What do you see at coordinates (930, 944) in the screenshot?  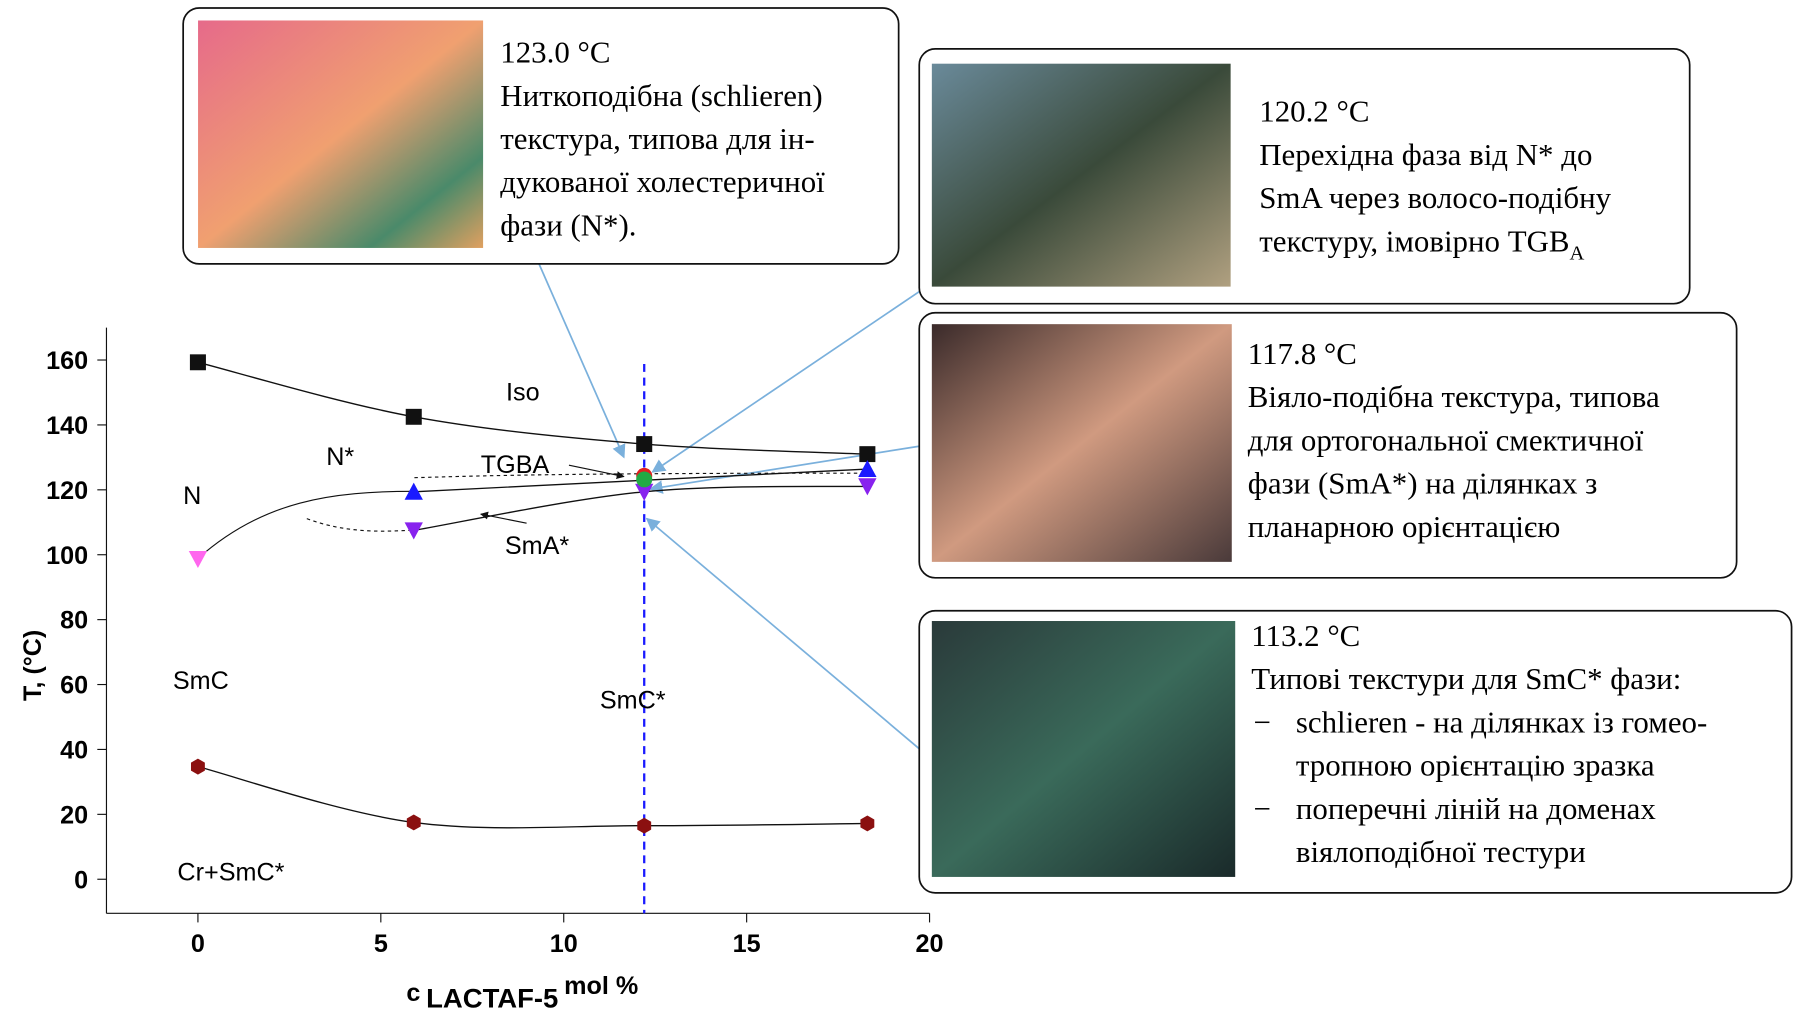 I see `x-tick-label: 20` at bounding box center [930, 944].